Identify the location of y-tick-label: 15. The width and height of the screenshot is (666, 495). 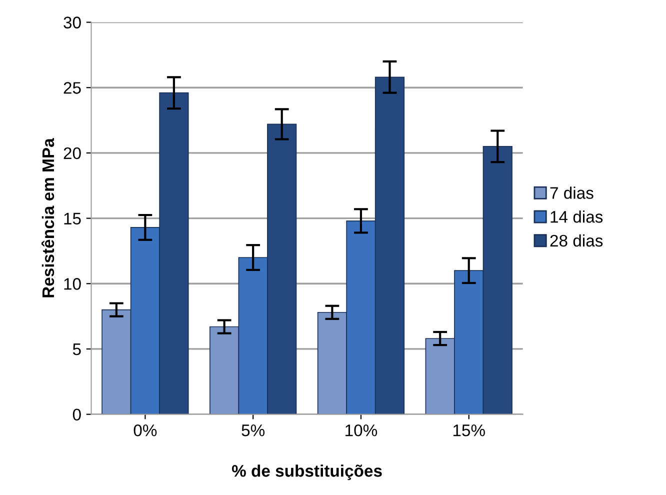
(72, 218).